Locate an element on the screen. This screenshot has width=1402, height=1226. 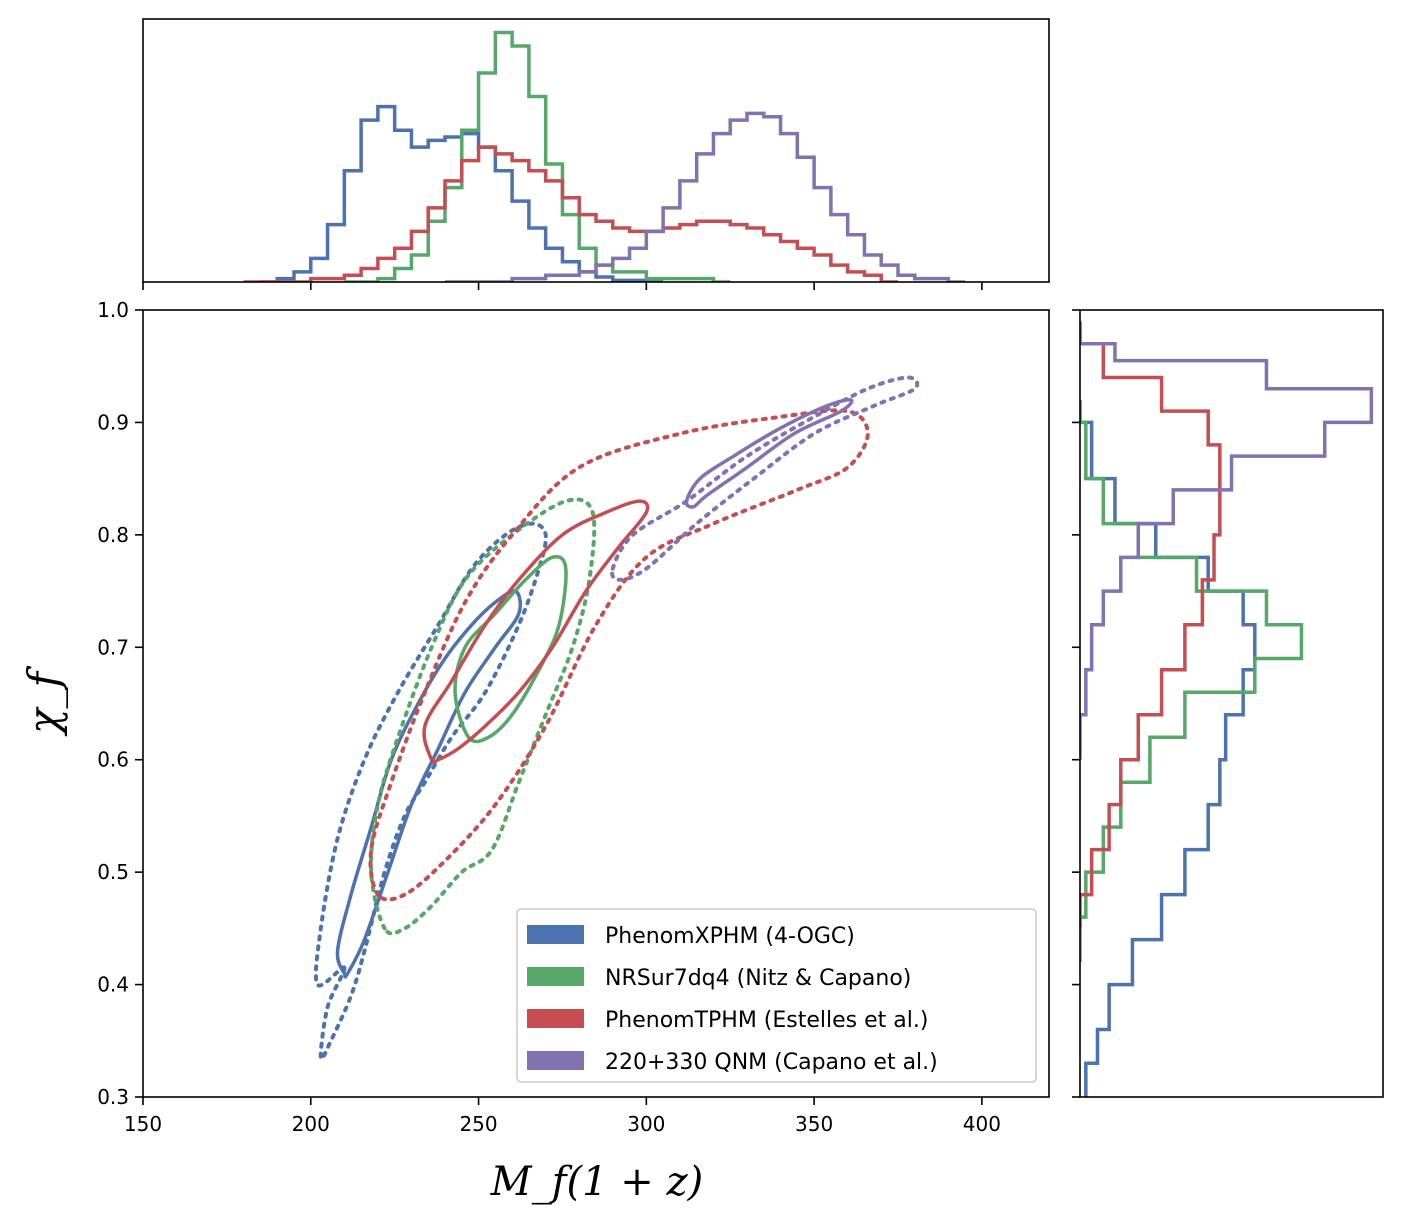
x-tick-label: 250 is located at coordinates (478, 1124).